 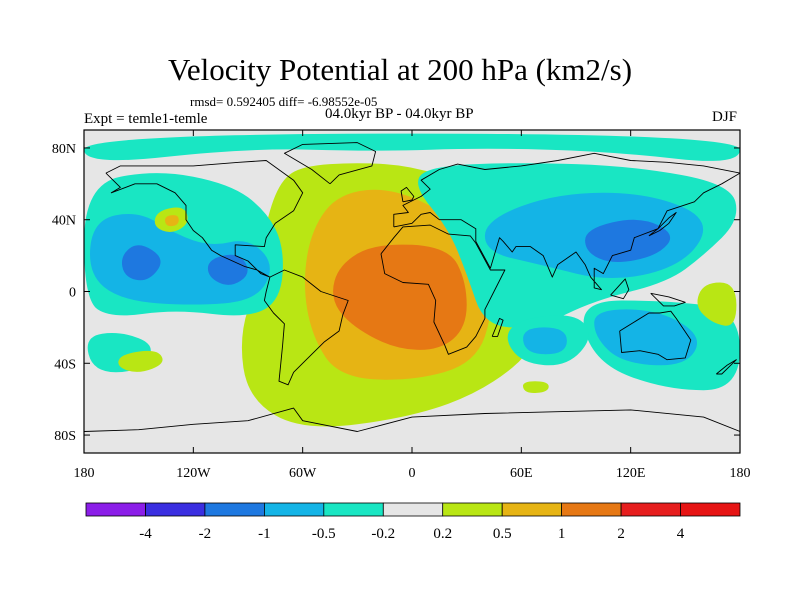 I want to click on region-africa-strong-positive, so click(x=400, y=297).